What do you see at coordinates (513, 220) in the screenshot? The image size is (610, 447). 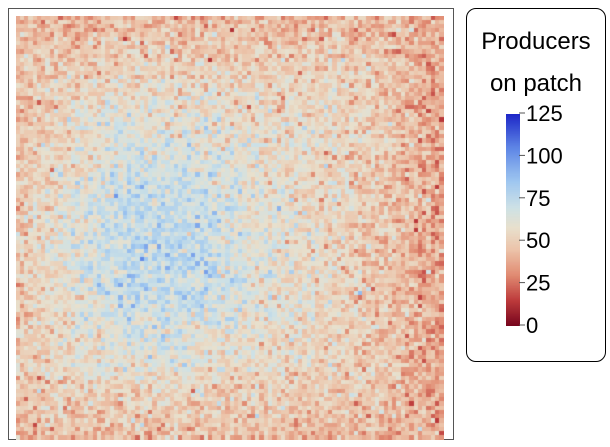 I see `colorbar-gradient` at bounding box center [513, 220].